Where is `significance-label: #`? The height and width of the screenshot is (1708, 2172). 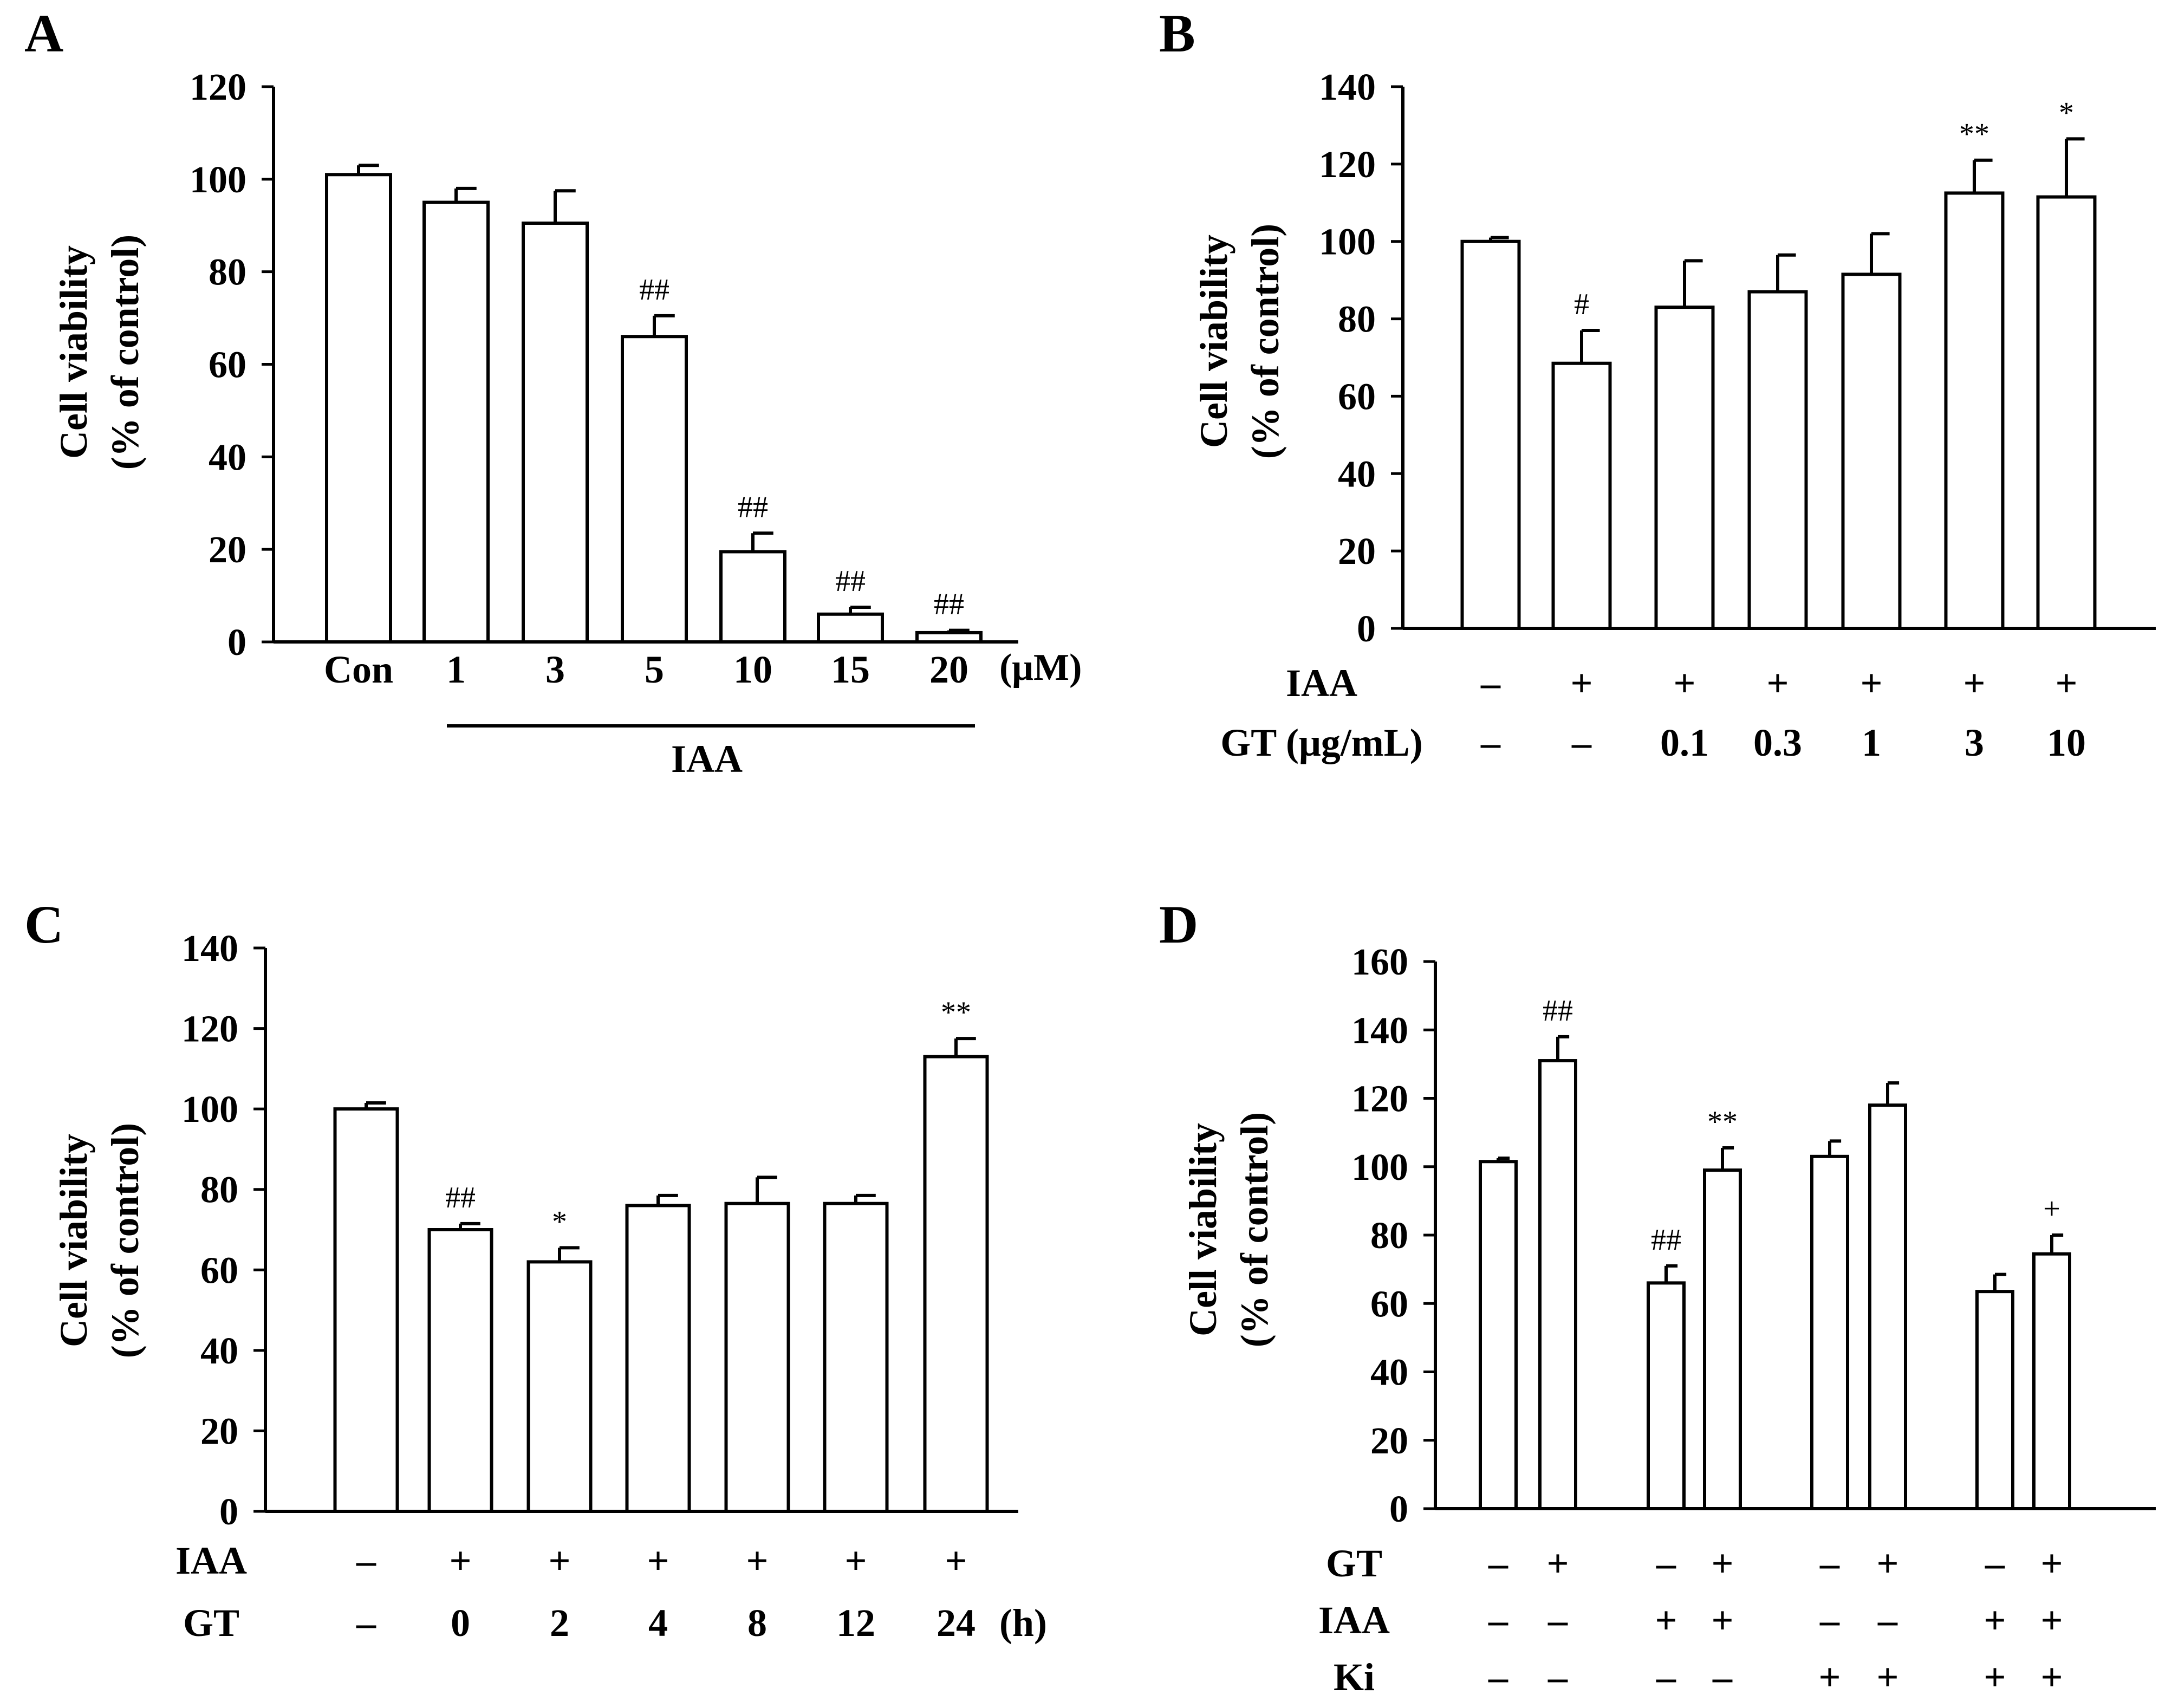
significance-label: # is located at coordinates (1581, 305).